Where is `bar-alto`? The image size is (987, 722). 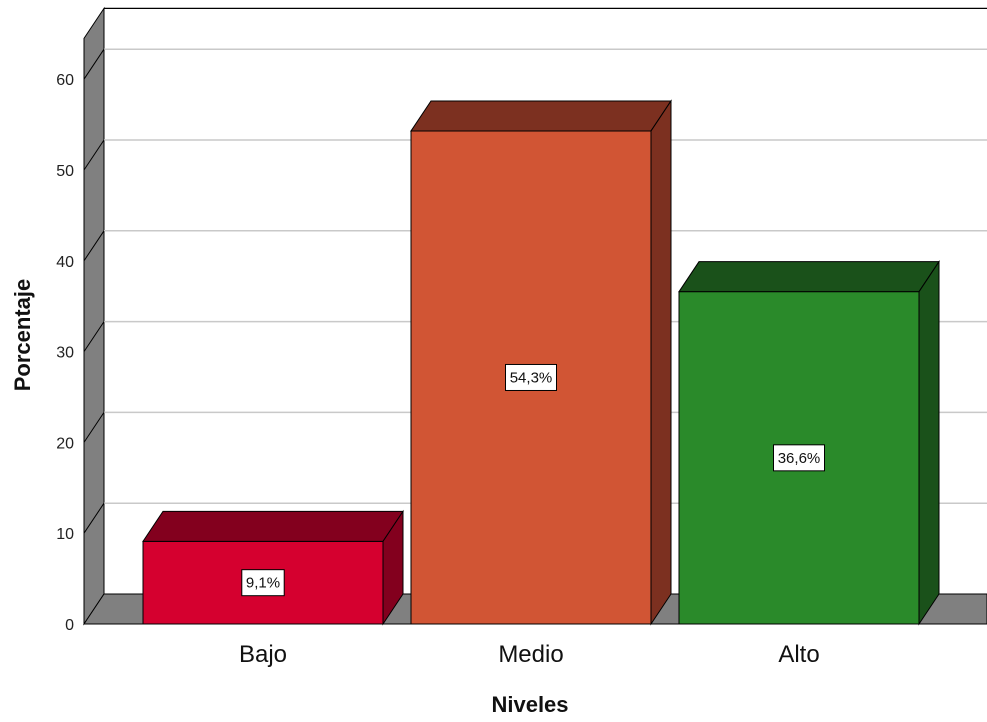 bar-alto is located at coordinates (809, 443).